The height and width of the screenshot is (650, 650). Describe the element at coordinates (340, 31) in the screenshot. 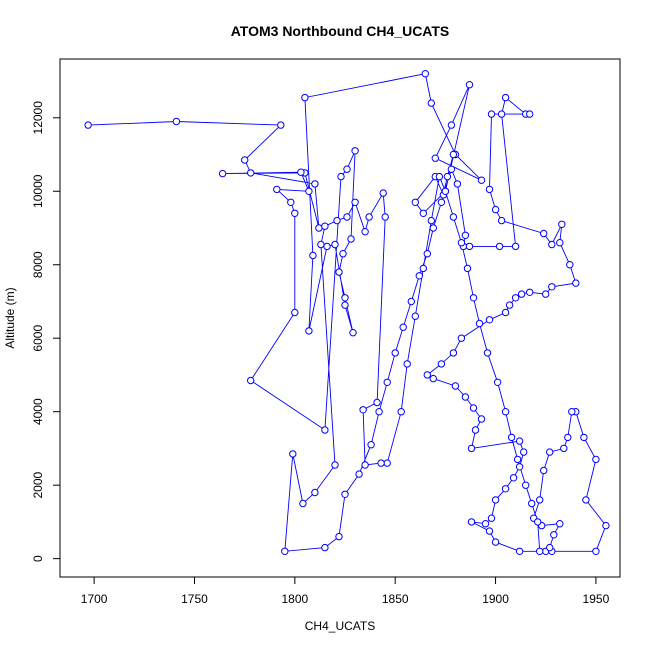

I see `chart-title: ATOM3 Northbound CH4_UCATS` at that location.